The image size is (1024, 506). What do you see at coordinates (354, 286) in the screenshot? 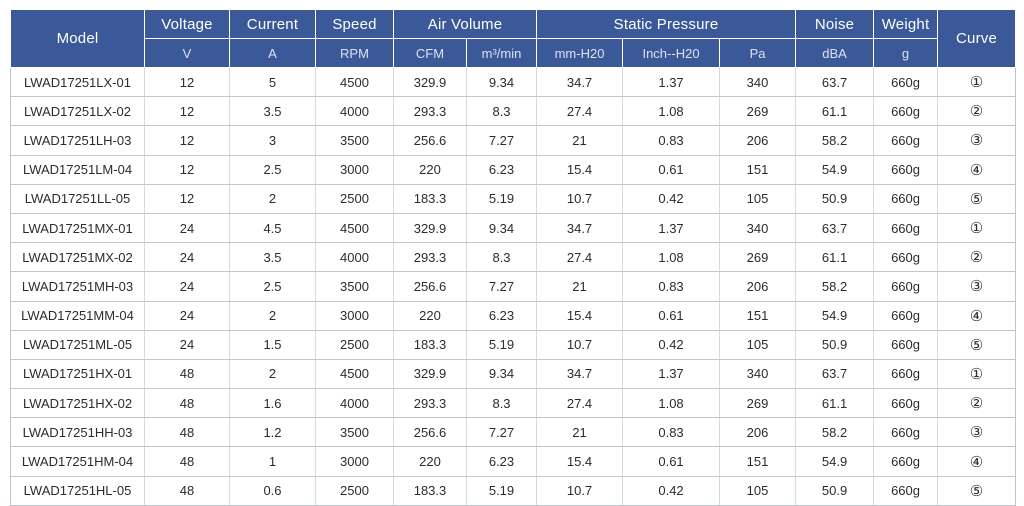
I see `cell-speed: 3500` at bounding box center [354, 286].